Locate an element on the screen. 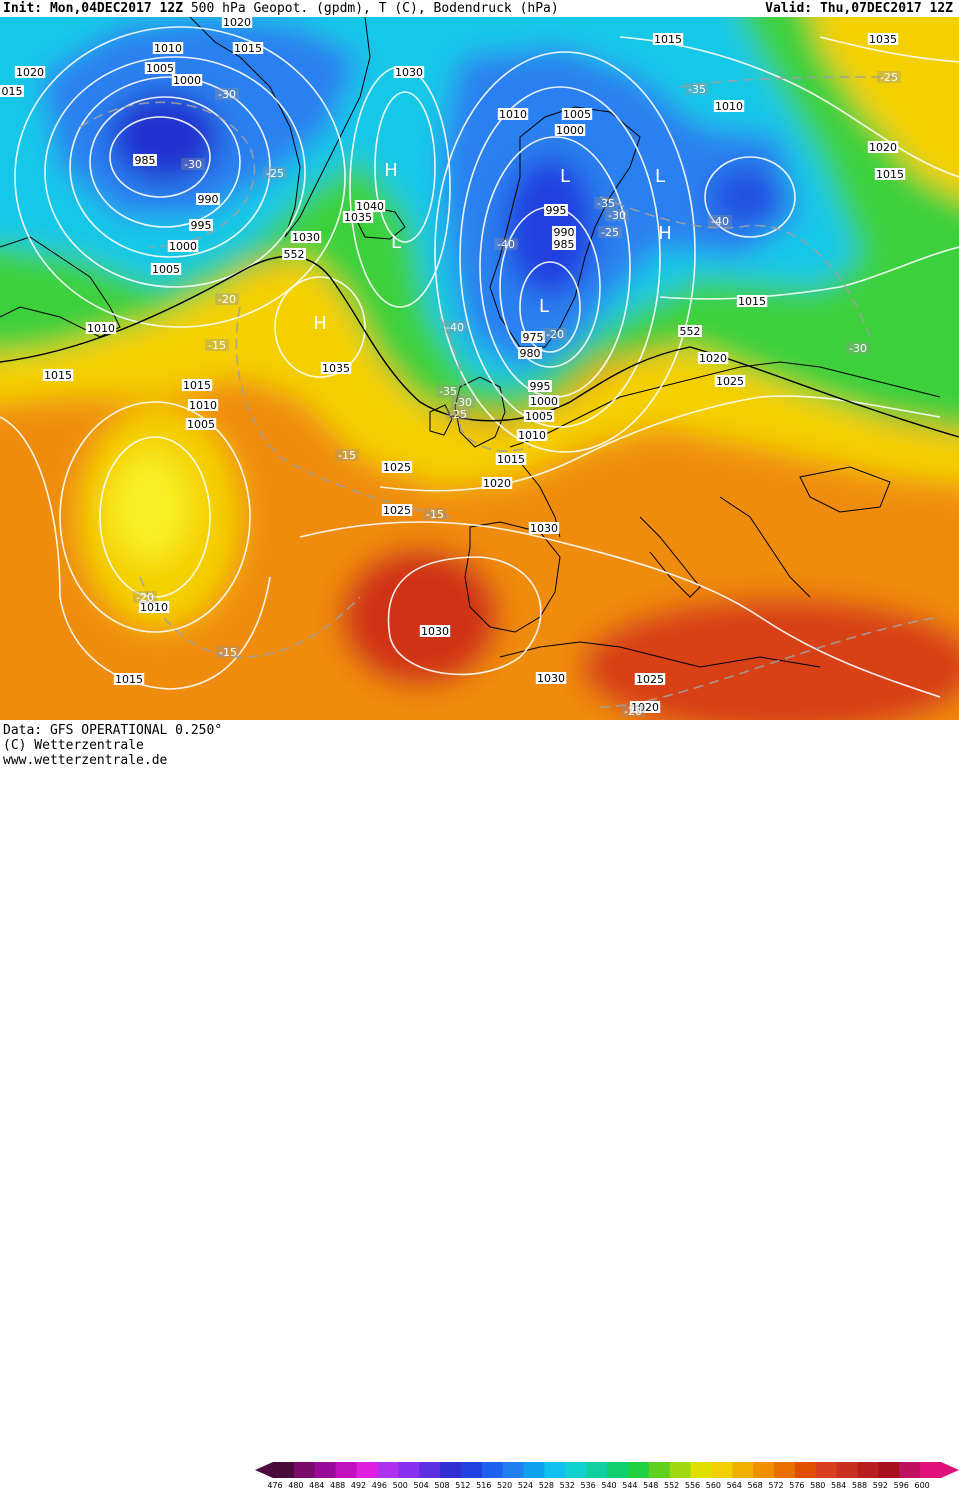 The height and width of the screenshot is (1490, 959). isotherm-ne is located at coordinates (790, 82).